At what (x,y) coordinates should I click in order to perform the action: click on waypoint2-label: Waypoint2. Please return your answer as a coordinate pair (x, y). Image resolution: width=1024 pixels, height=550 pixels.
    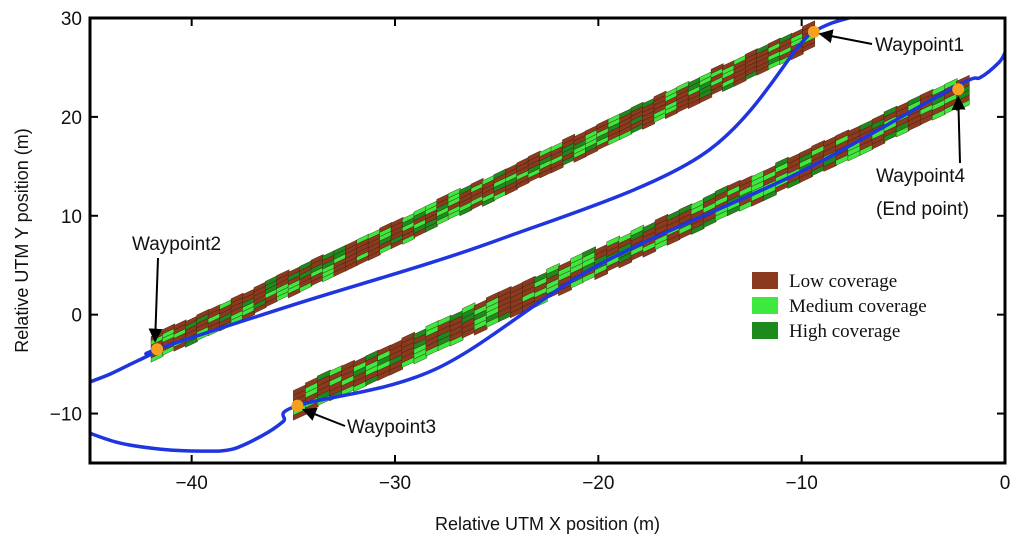
    Looking at the image, I should click on (176, 244).